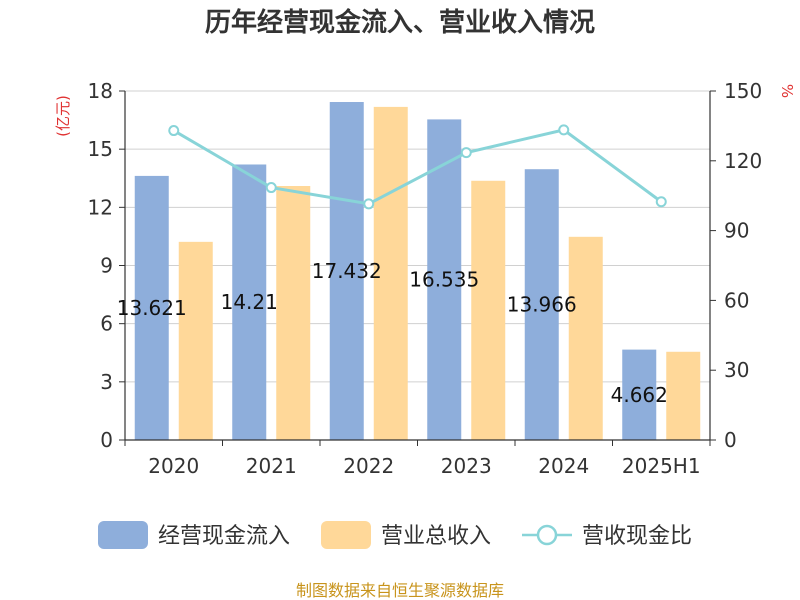 This screenshot has width=800, height=600. I want to click on left-tick-label: 15, so click(100, 149).